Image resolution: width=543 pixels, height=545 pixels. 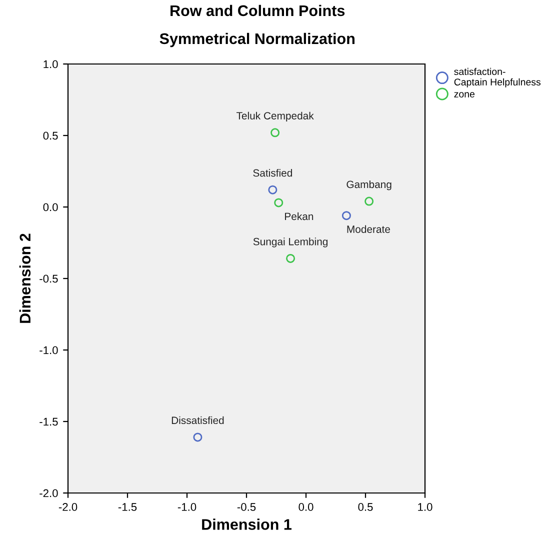 What do you see at coordinates (306, 507) in the screenshot?
I see `x-tick-label: 0.0` at bounding box center [306, 507].